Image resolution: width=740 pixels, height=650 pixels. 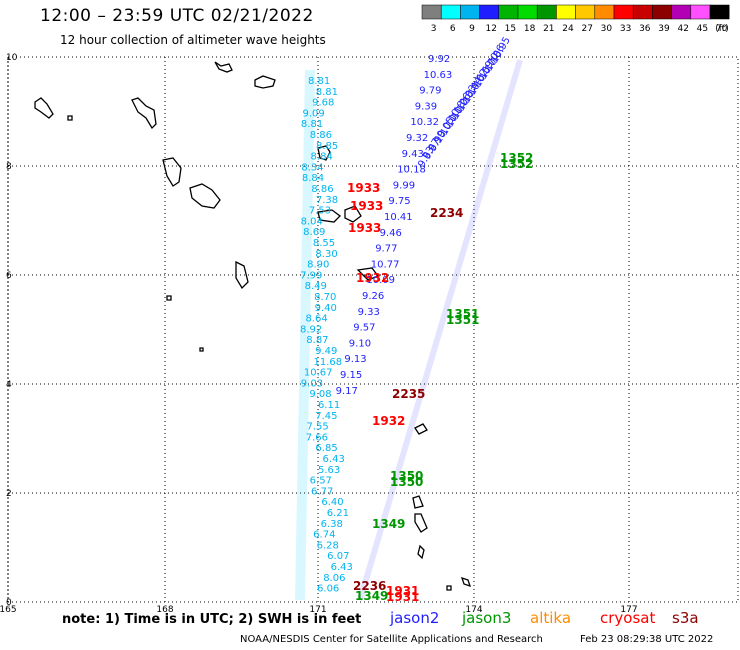 I want to click on legend-label: 27, so click(x=586, y=29).